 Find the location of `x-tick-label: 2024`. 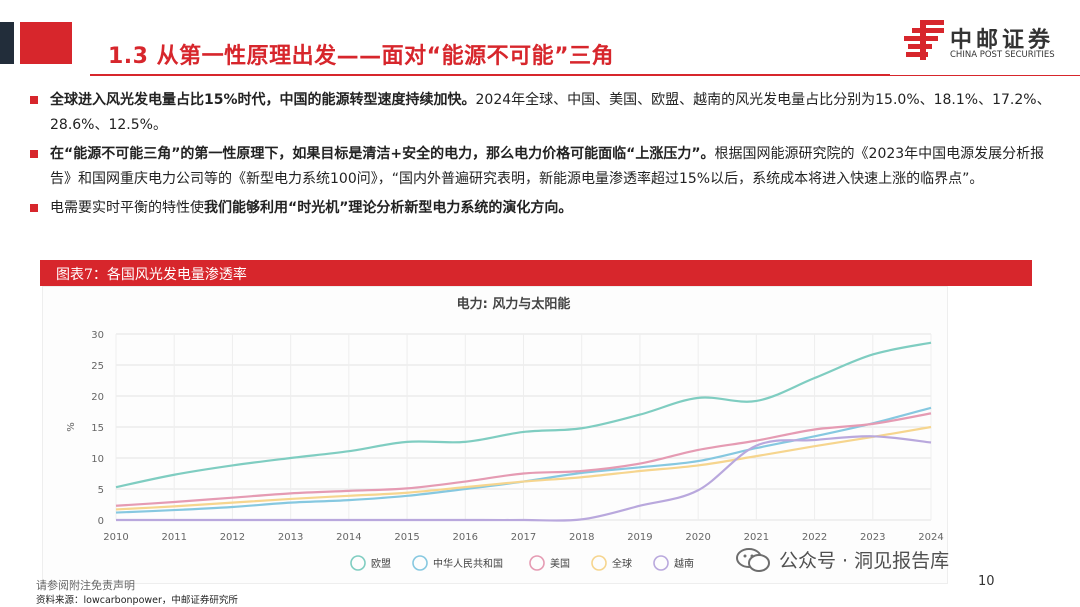

x-tick-label: 2024 is located at coordinates (930, 537).